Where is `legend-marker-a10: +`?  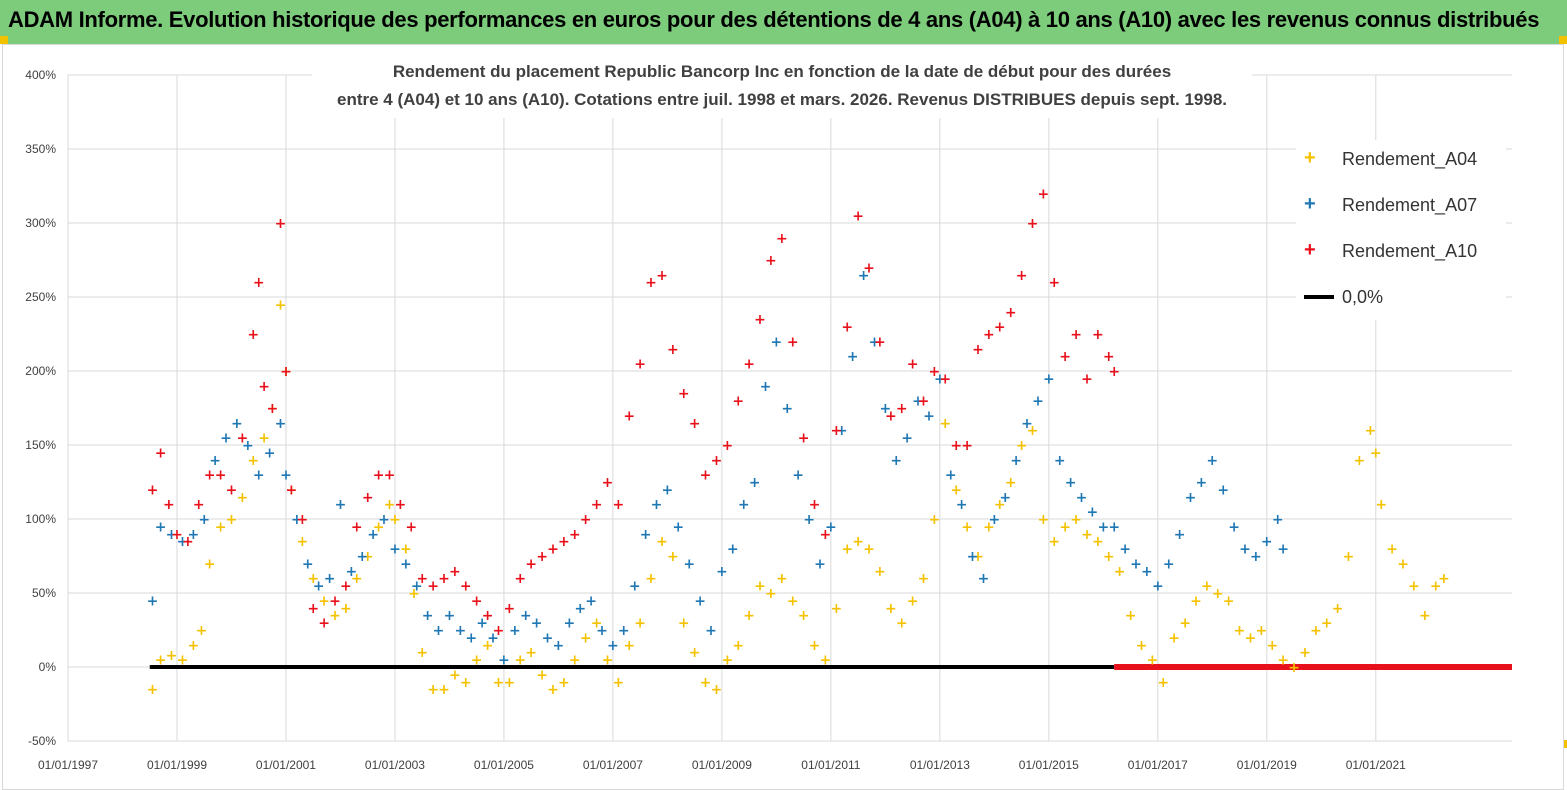
legend-marker-a10: + is located at coordinates (1310, 250).